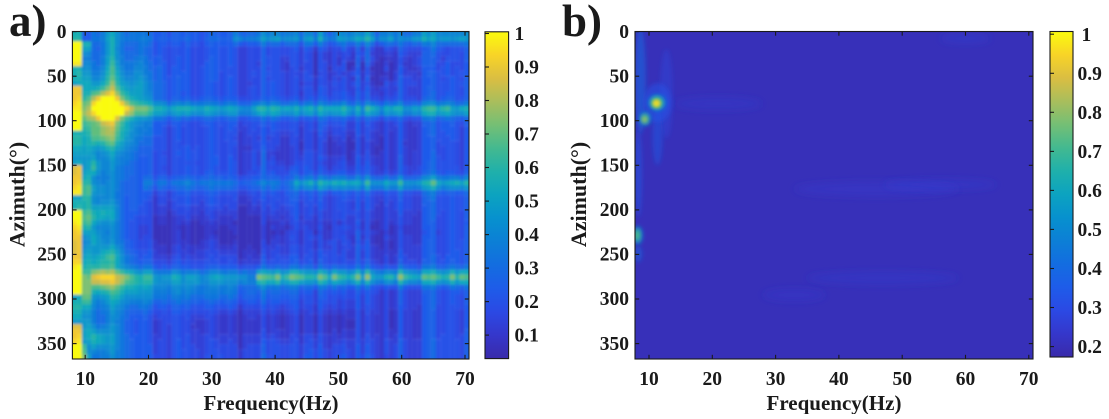  I want to click on svg-text: 0.1, so click(527, 336).